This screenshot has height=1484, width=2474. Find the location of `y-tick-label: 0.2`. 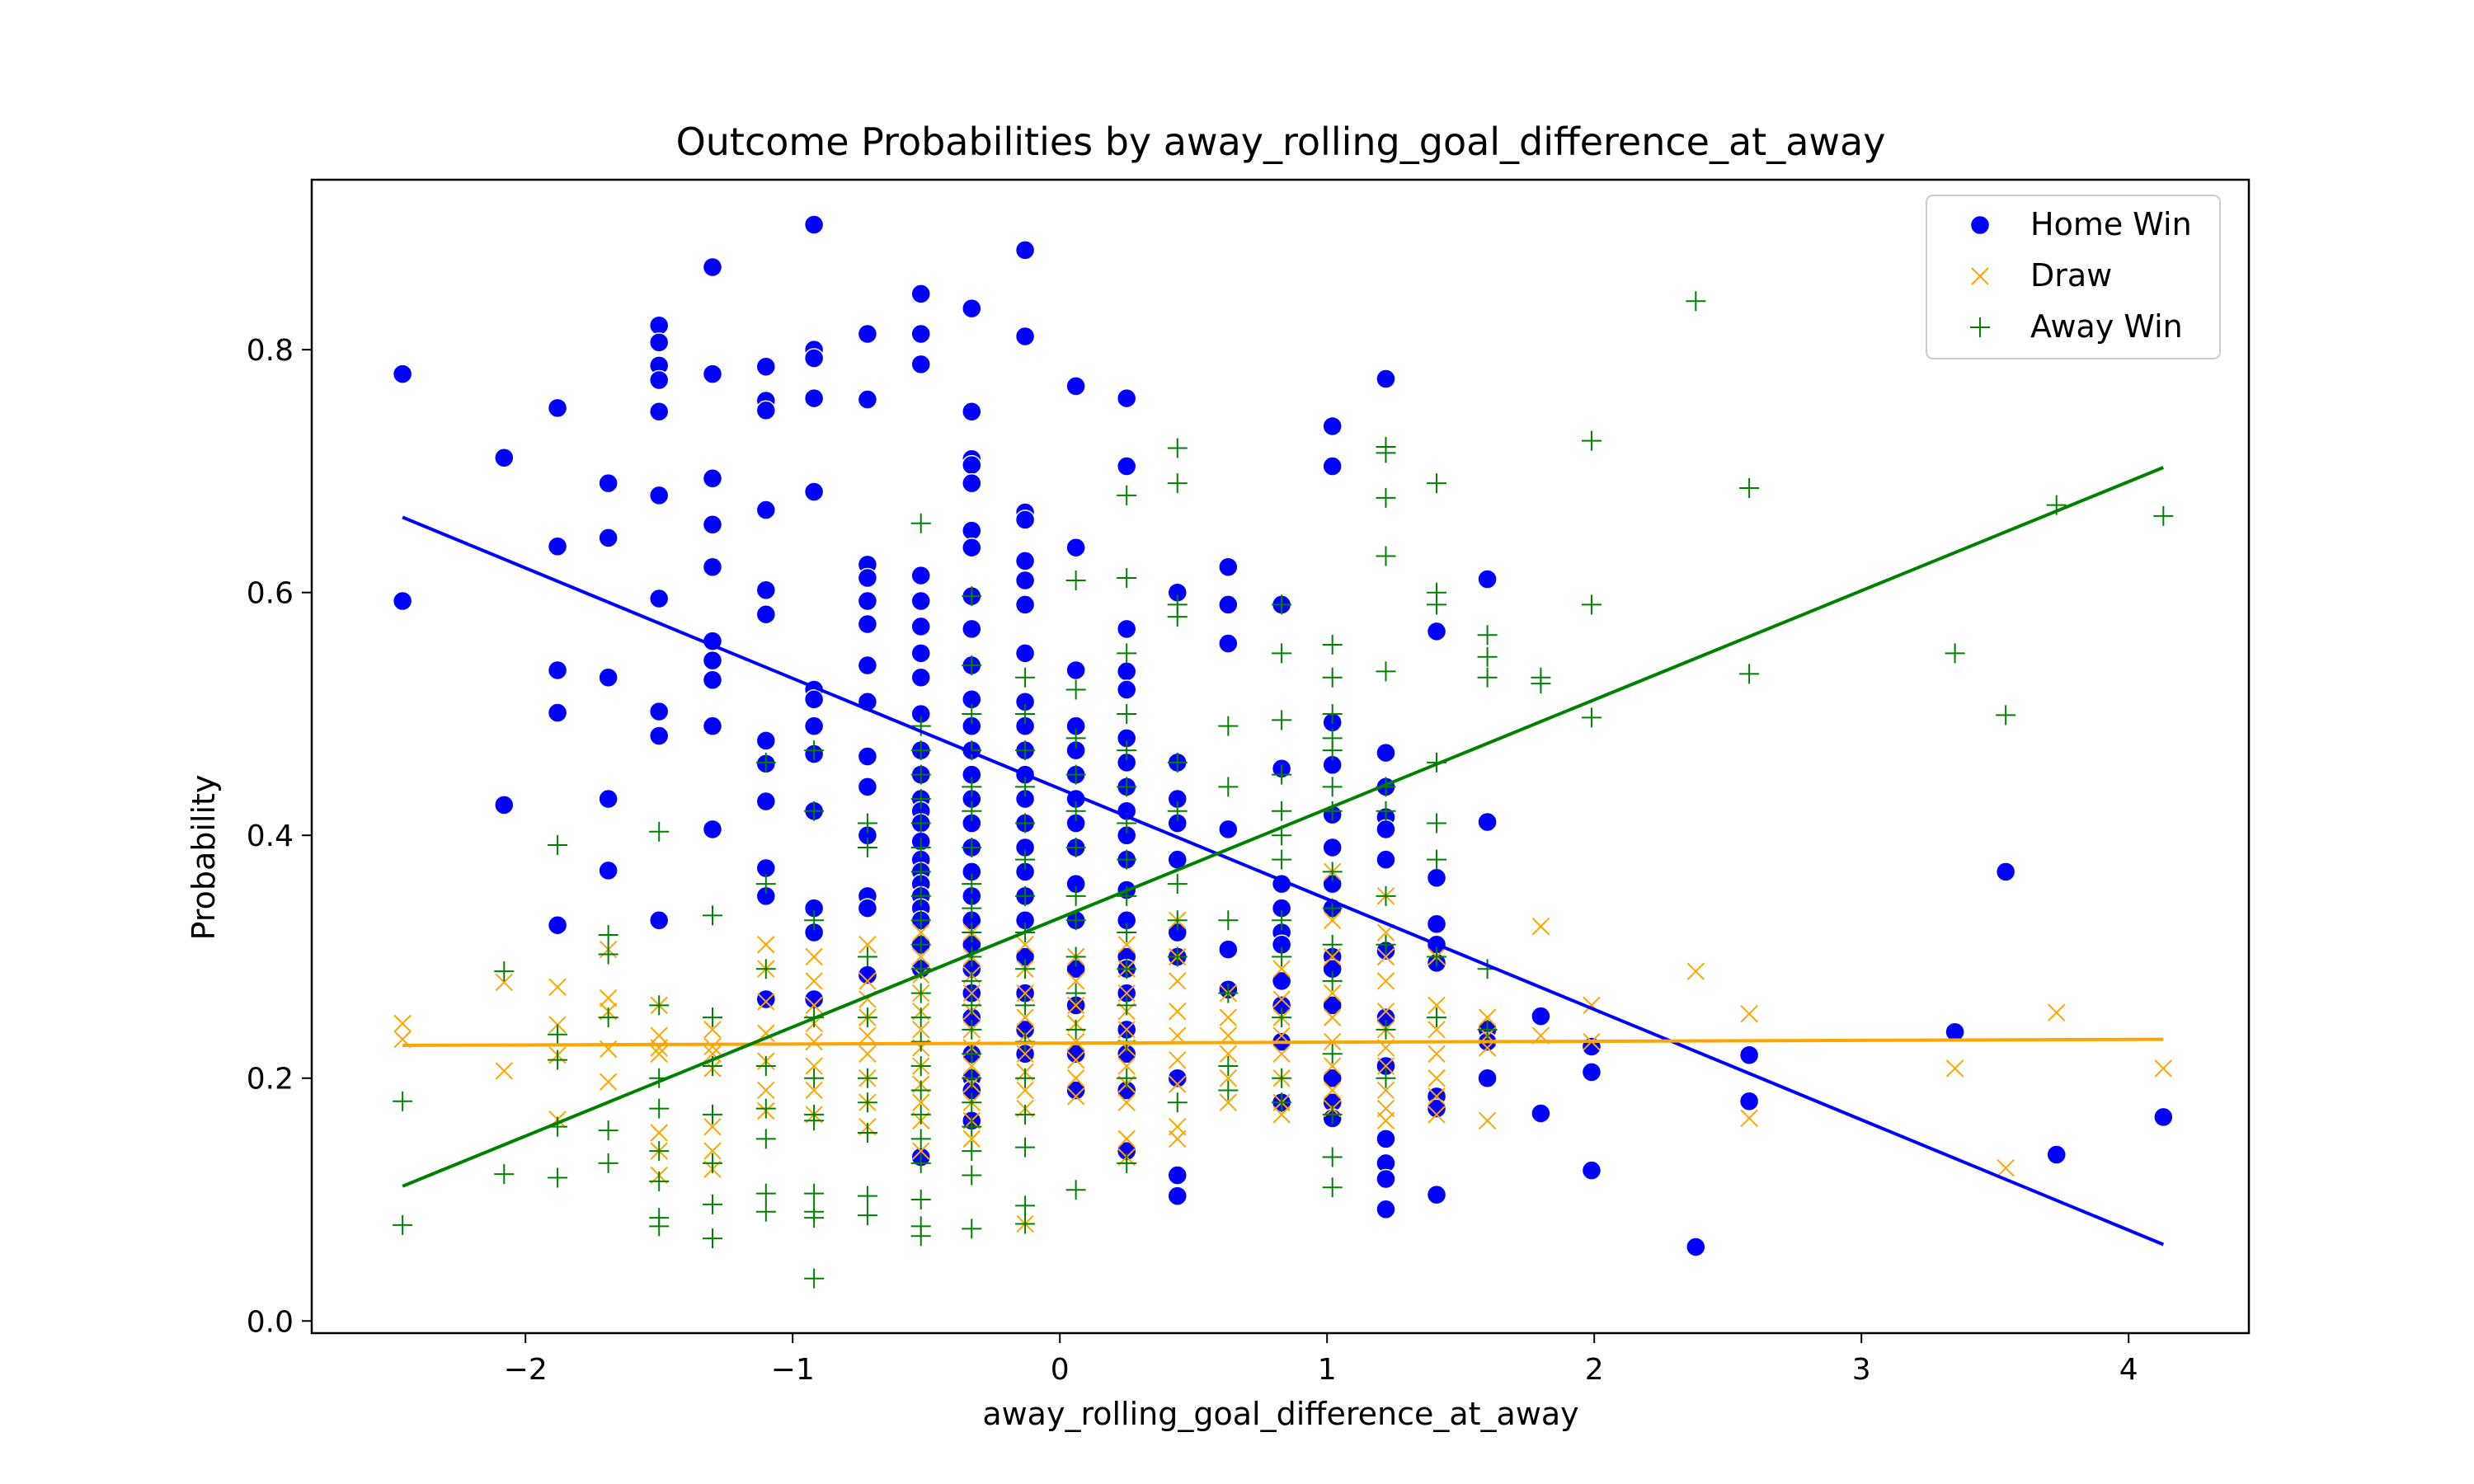

y-tick-label: 0.2 is located at coordinates (270, 1080).